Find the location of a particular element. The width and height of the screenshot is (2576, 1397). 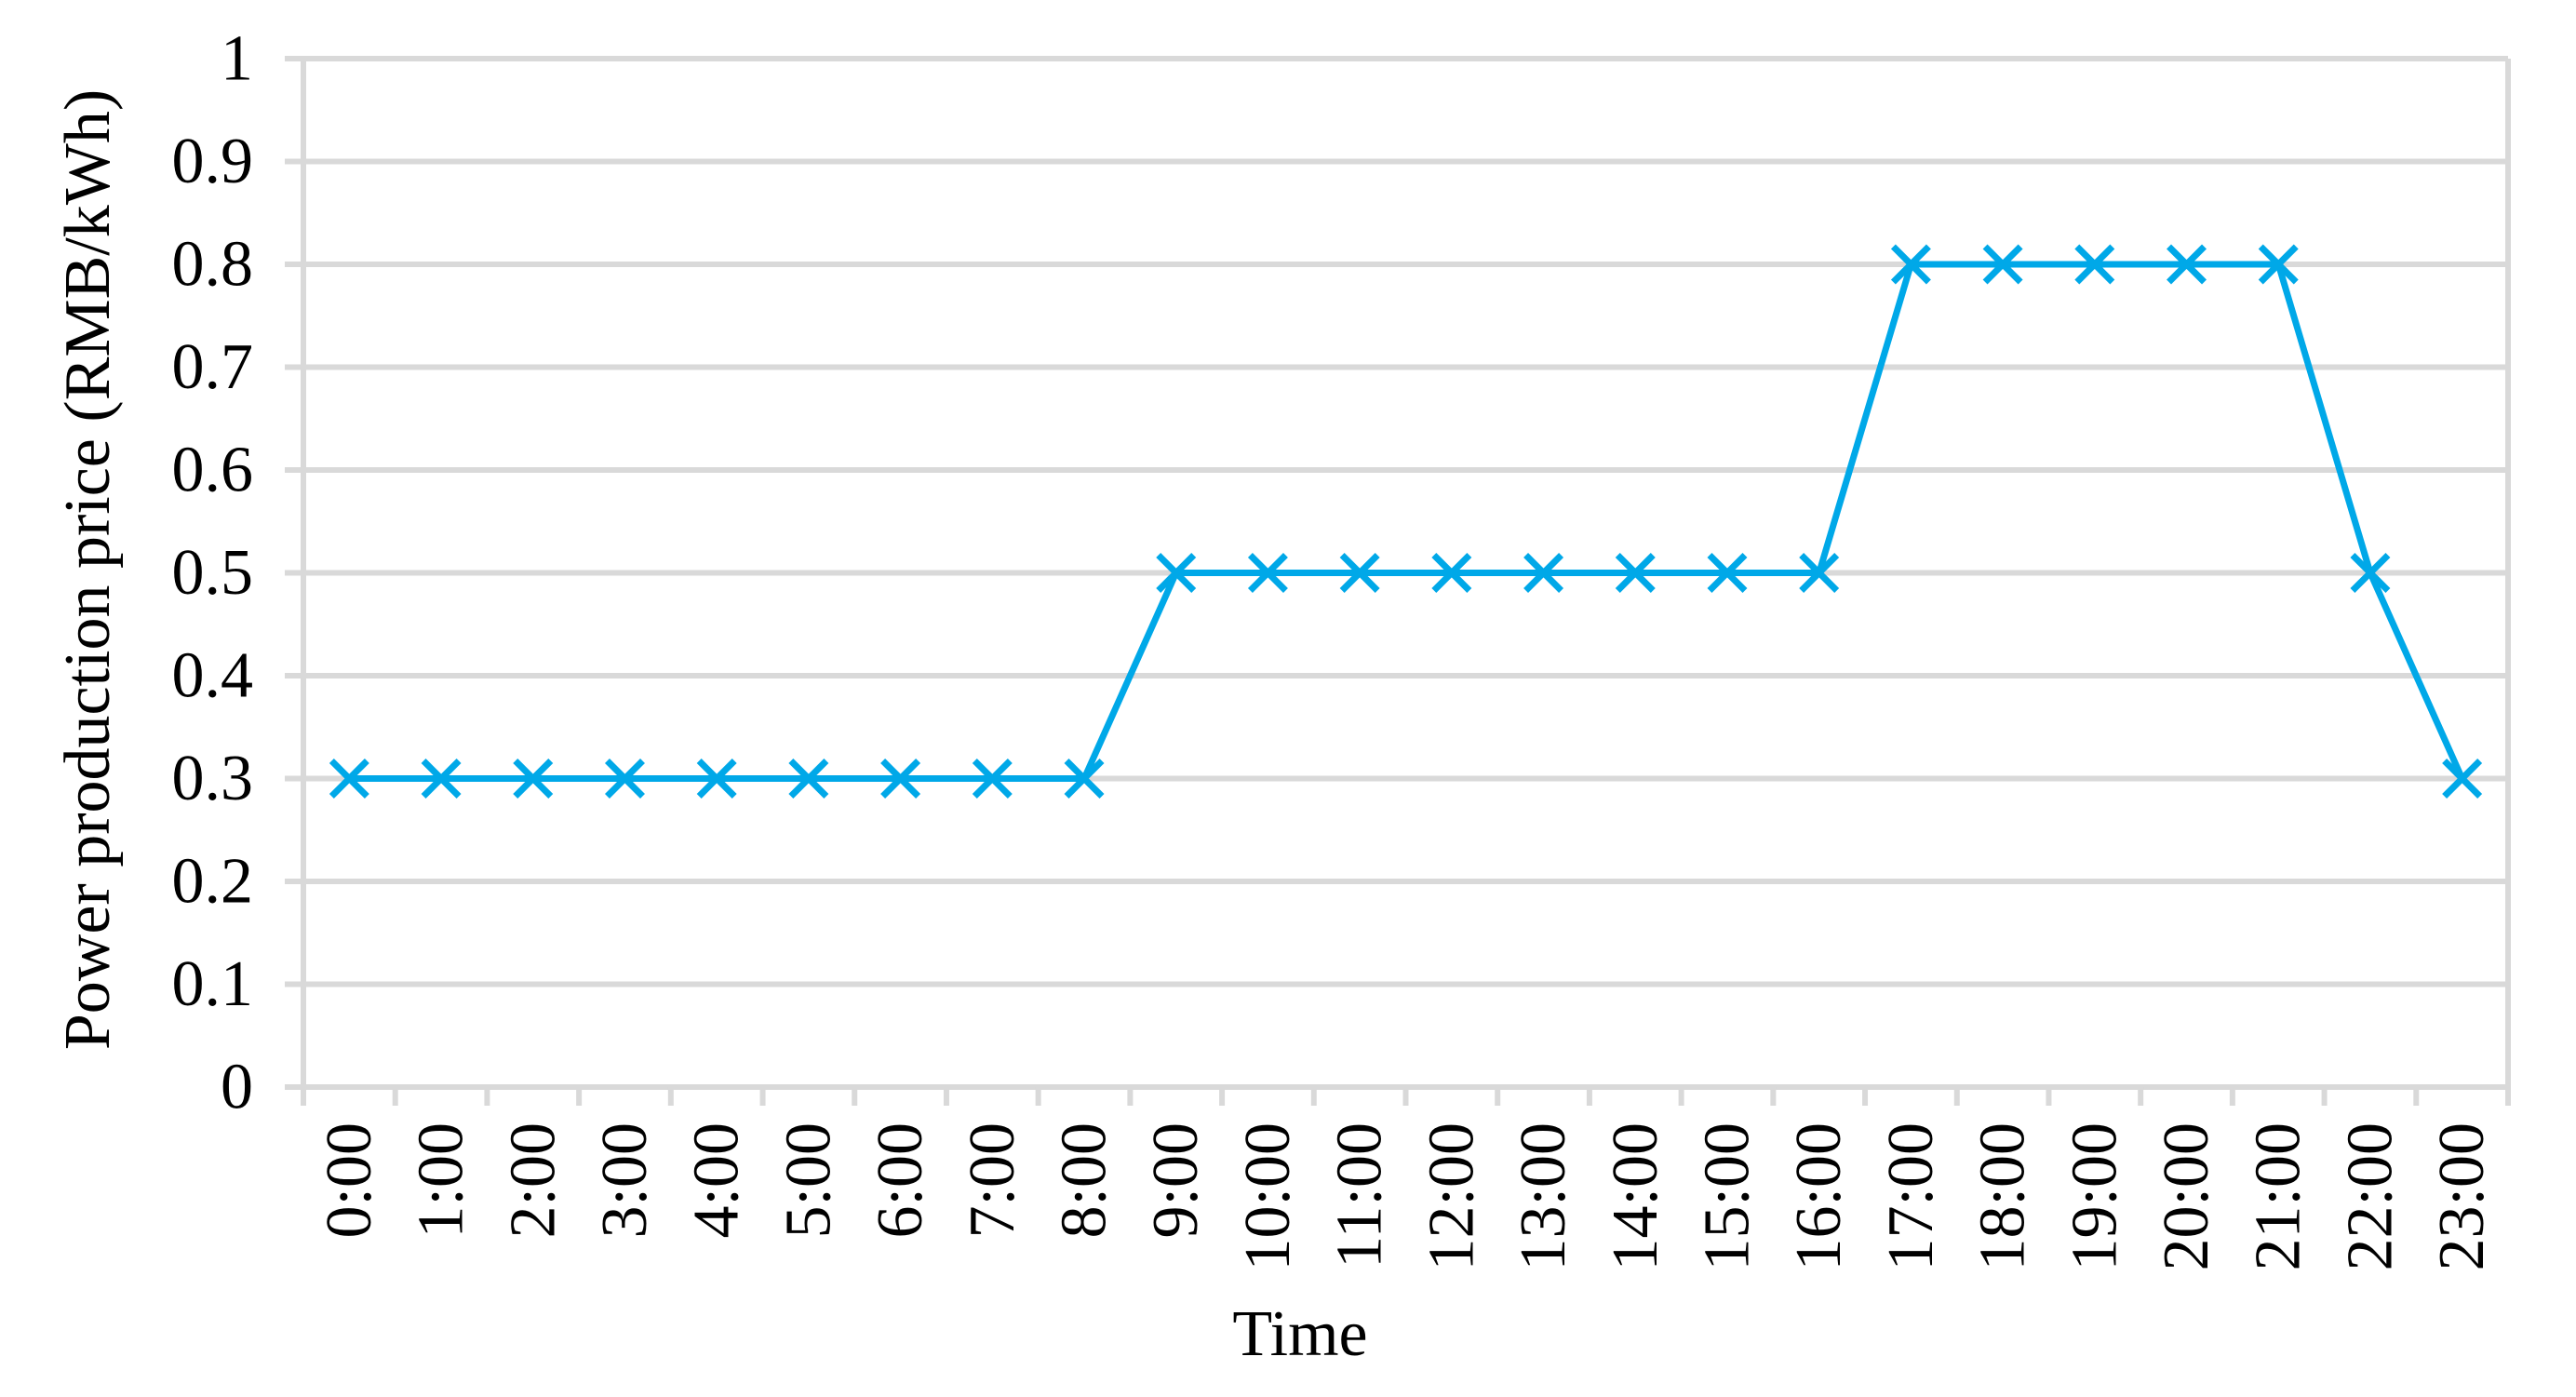

x-tick-label: 15:00 is located at coordinates (1727, 1196).